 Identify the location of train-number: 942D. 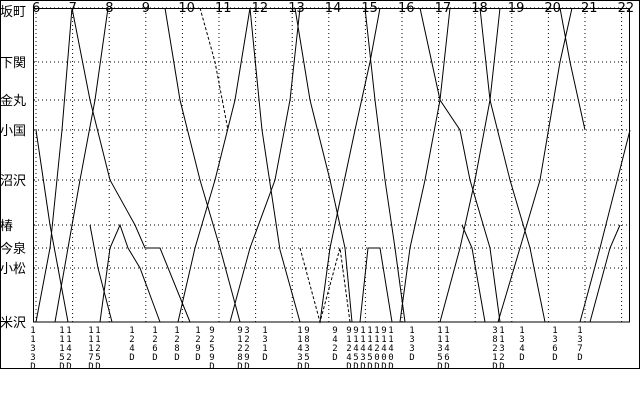
(335, 344).